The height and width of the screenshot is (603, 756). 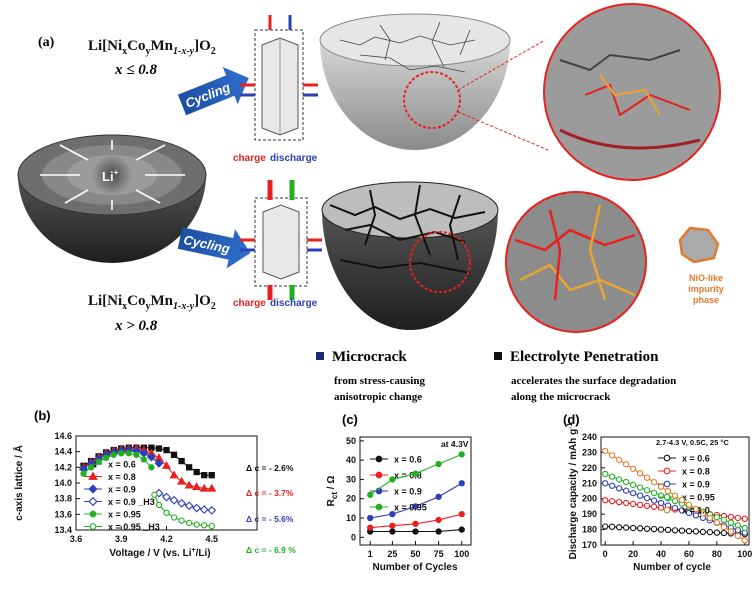 I want to click on bullet, so click(x=320, y=356).